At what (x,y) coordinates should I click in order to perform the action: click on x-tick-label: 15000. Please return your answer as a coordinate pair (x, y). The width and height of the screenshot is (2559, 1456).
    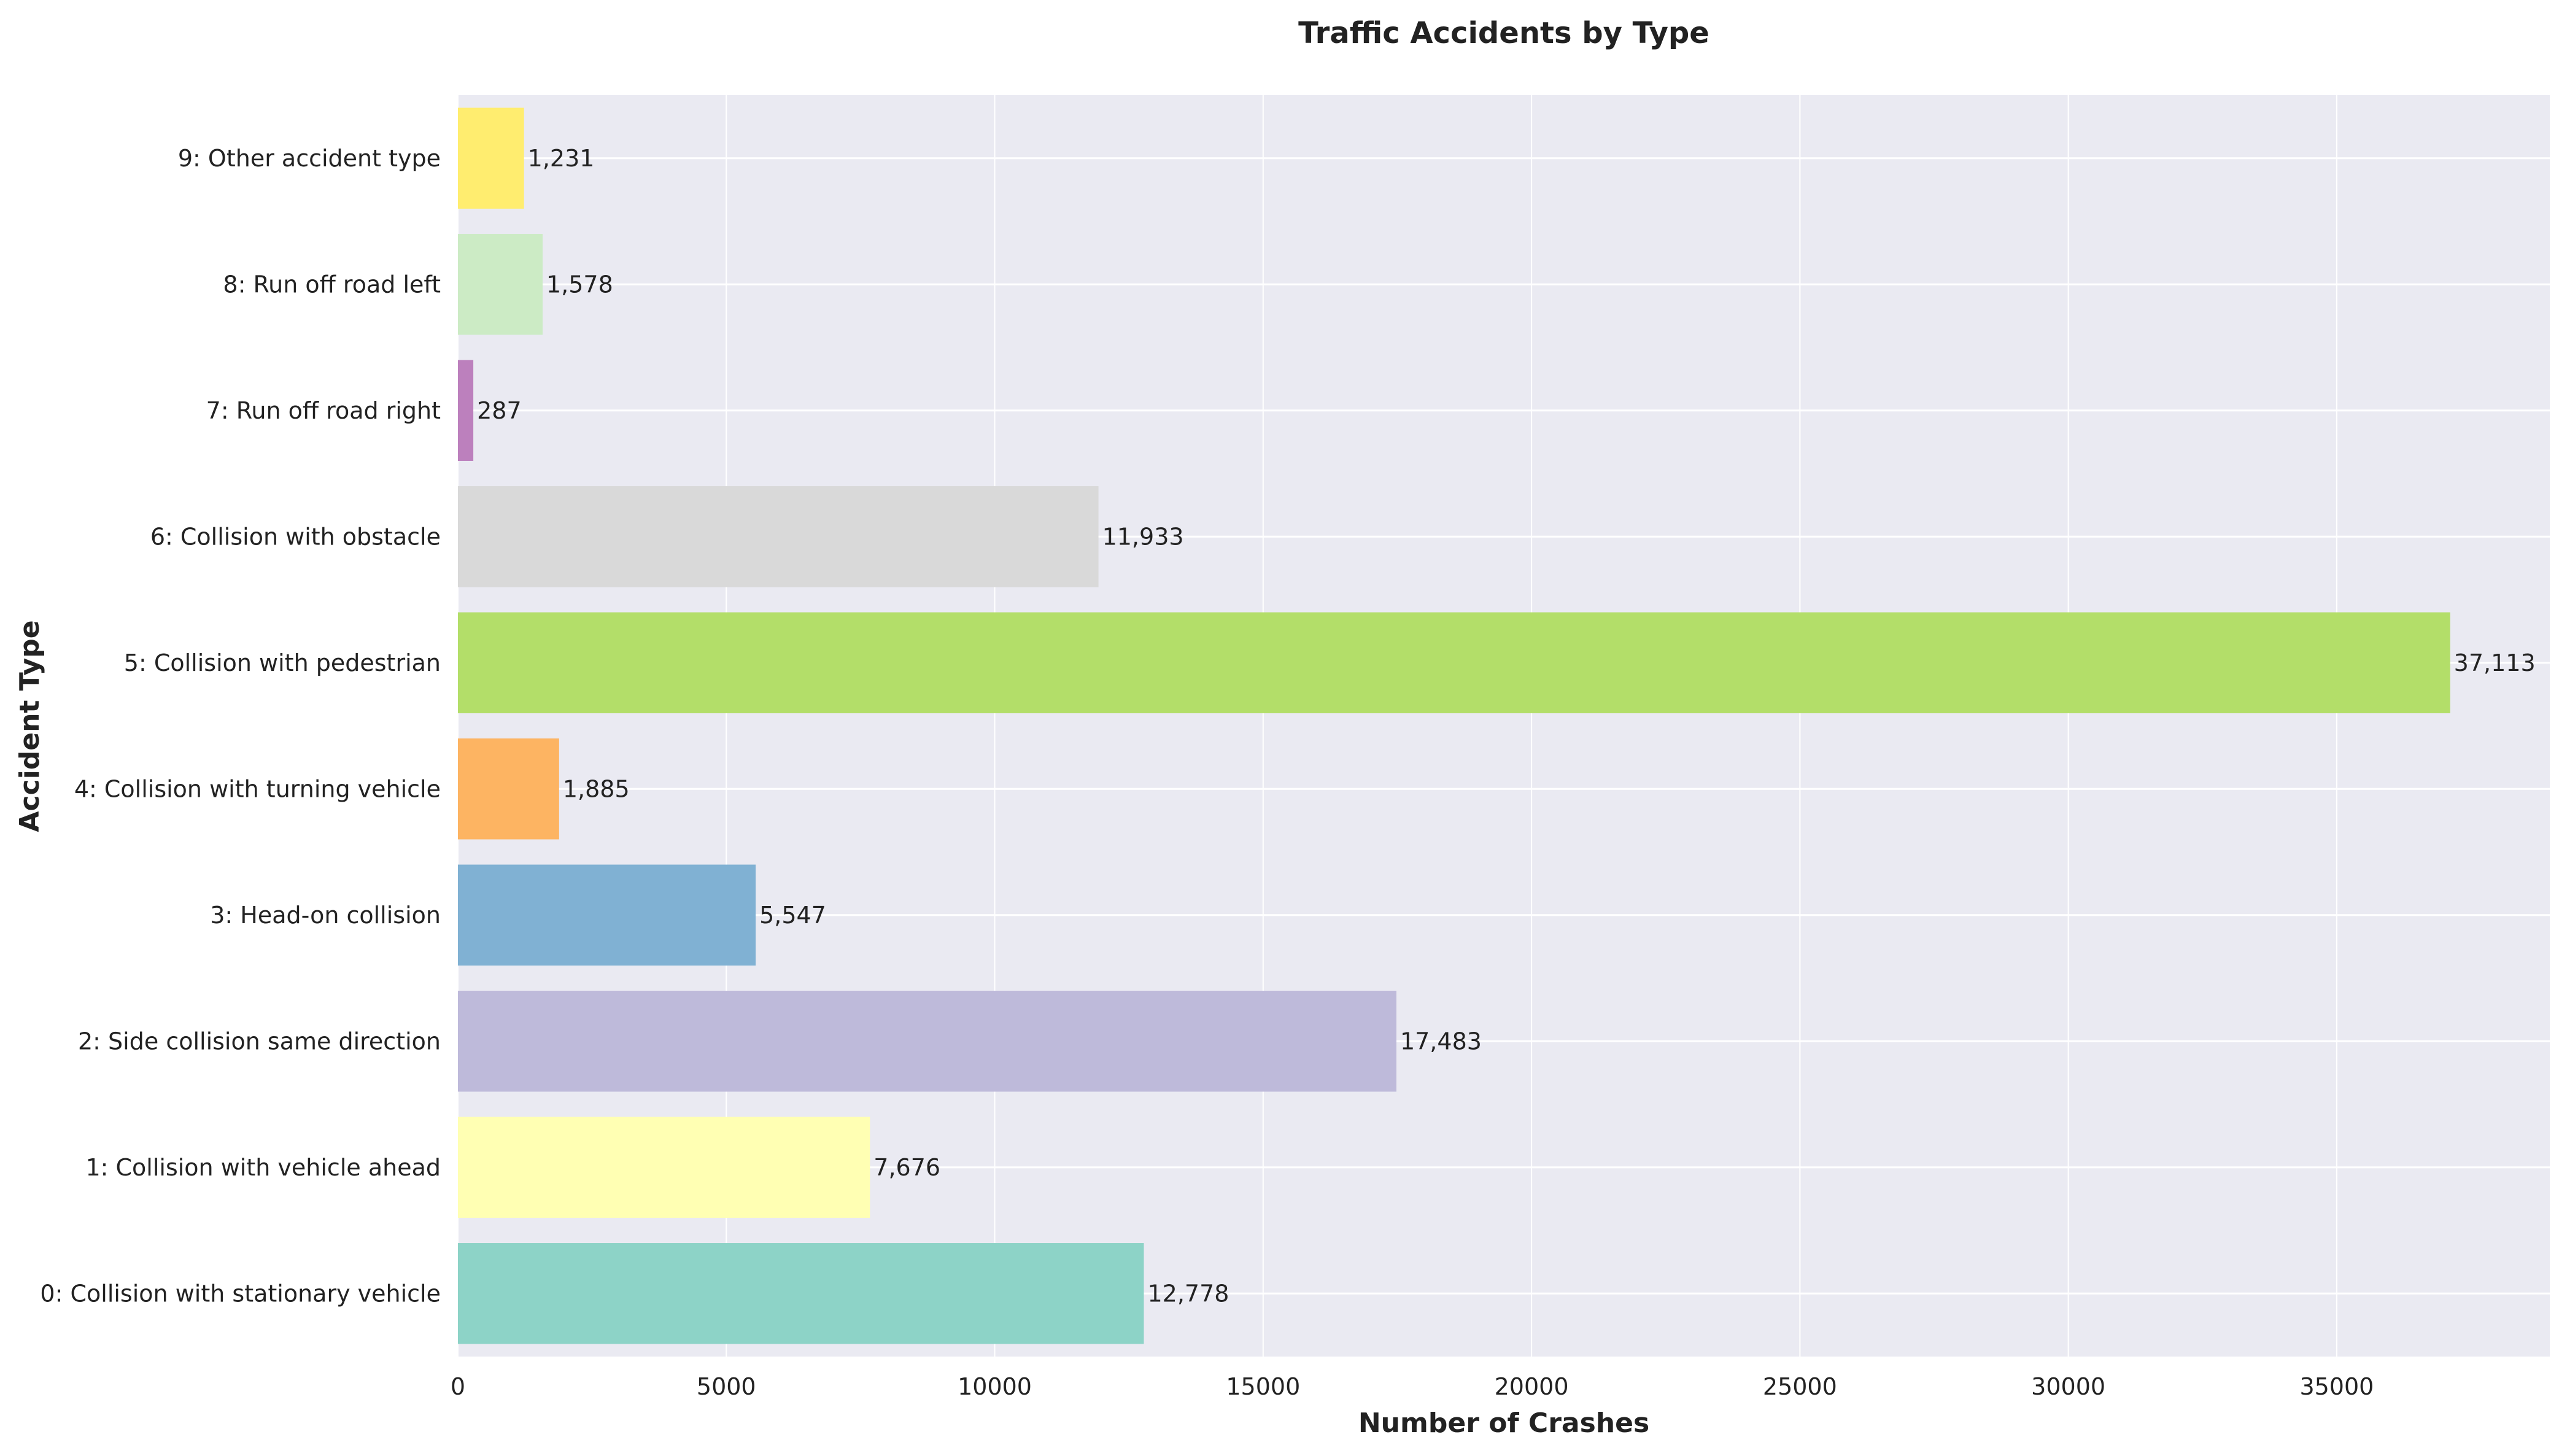
    Looking at the image, I should click on (1263, 1386).